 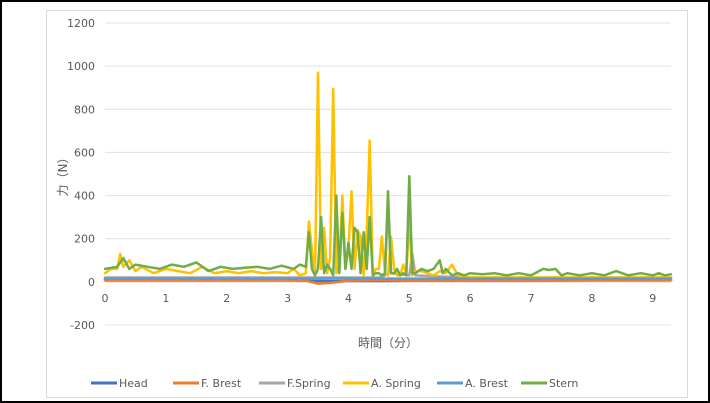 What do you see at coordinates (287, 298) in the screenshot?
I see `x-tick-label: 3` at bounding box center [287, 298].